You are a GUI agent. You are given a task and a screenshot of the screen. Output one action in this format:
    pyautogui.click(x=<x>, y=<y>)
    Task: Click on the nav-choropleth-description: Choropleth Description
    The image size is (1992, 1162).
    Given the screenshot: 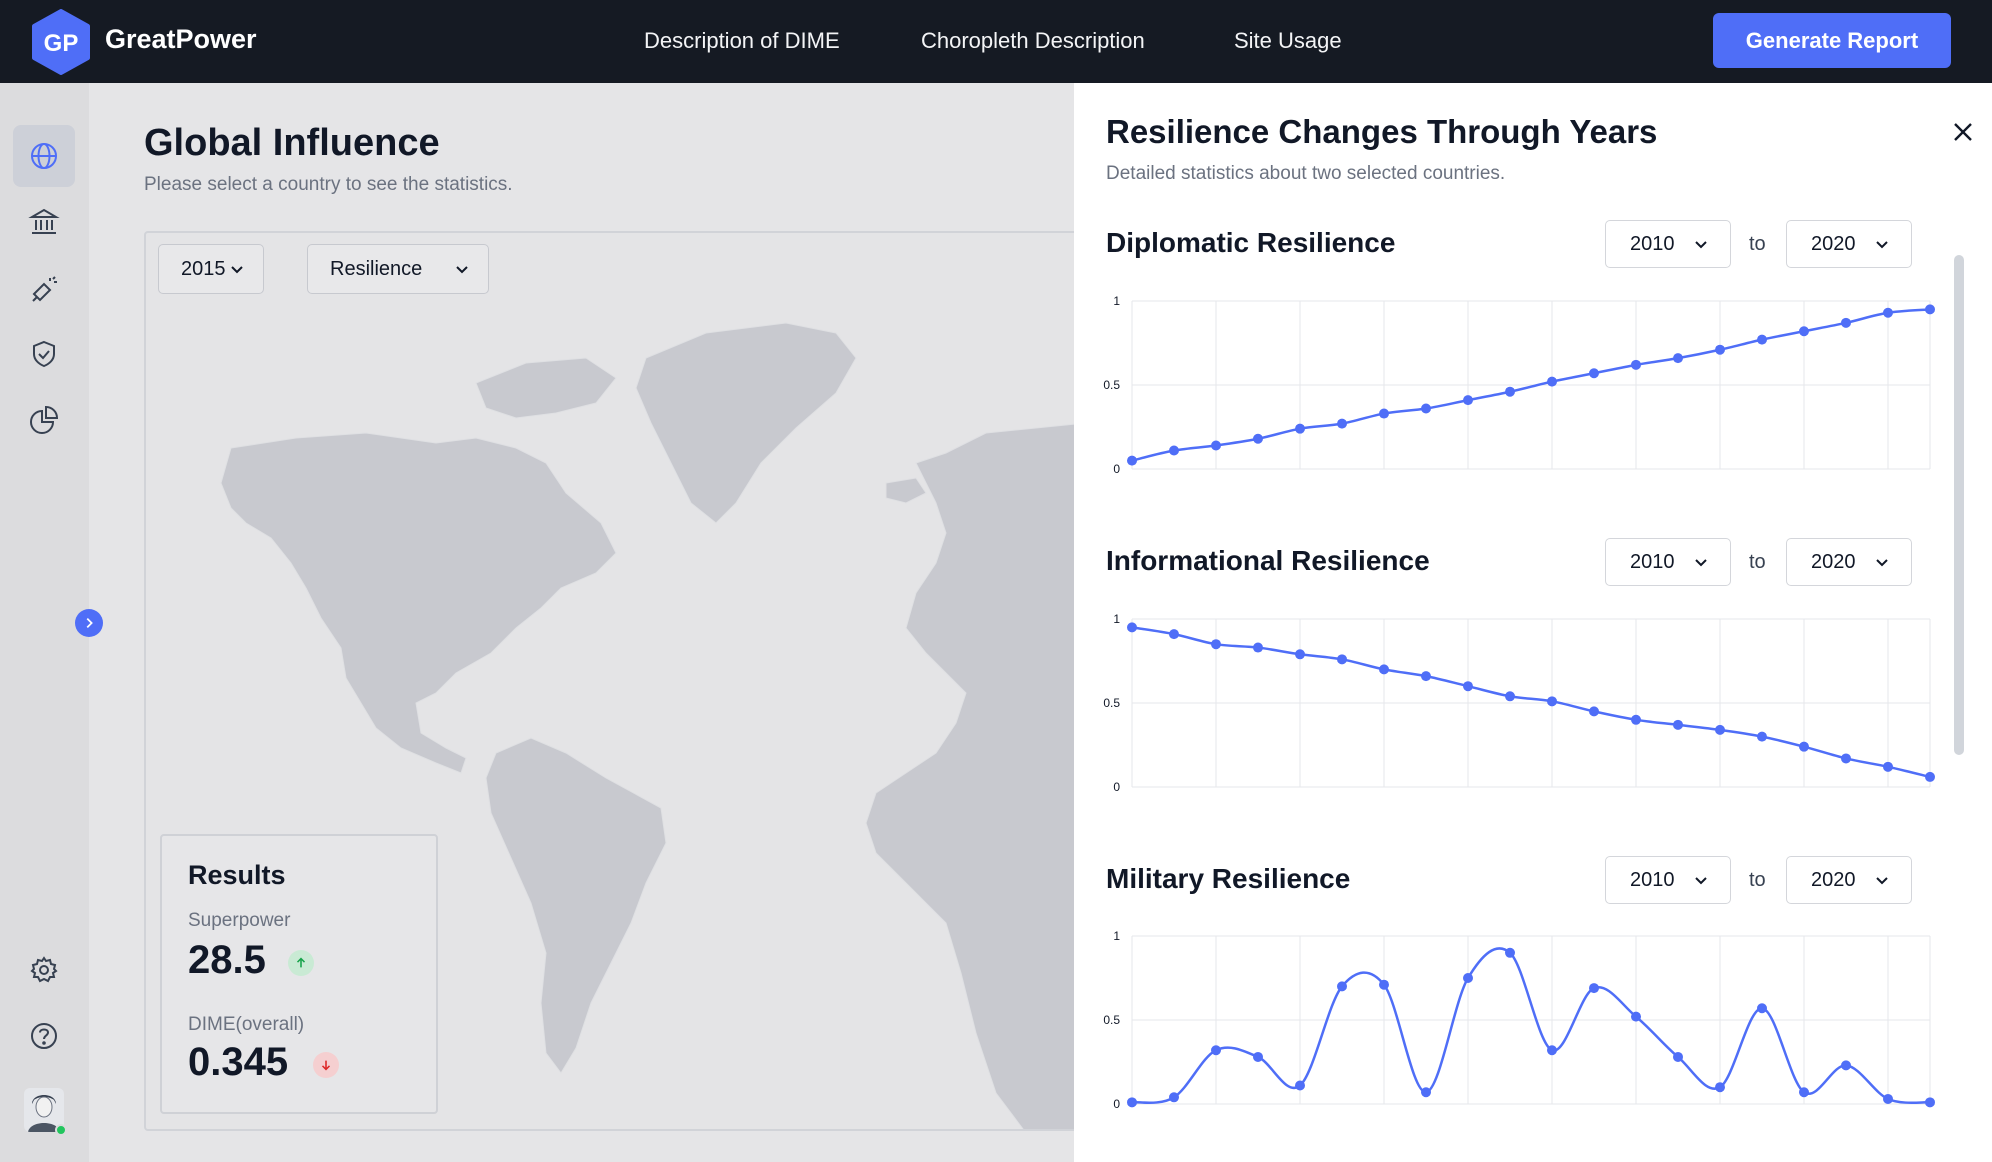 What is the action you would take?
    pyautogui.click(x=1033, y=40)
    